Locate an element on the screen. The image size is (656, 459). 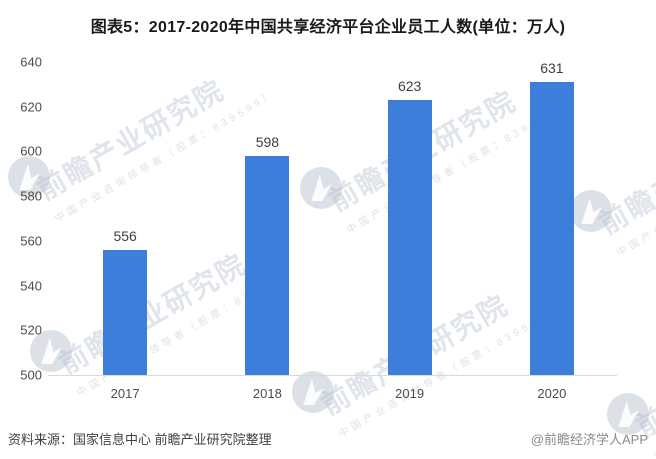
x-axis-label-2018: 2018 is located at coordinates (267, 393).